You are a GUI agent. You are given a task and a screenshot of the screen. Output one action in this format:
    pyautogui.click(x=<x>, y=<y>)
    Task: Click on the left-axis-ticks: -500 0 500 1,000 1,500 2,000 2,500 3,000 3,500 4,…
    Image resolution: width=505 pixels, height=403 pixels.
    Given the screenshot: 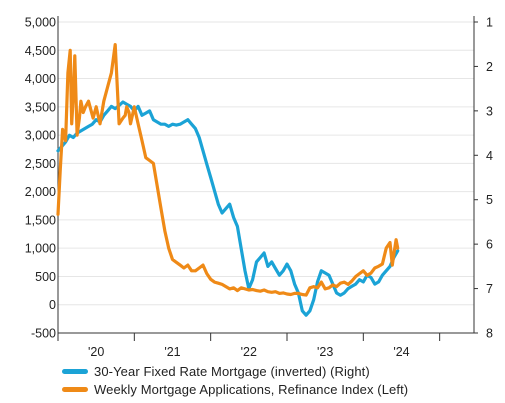 What is the action you would take?
    pyautogui.click(x=40, y=178)
    